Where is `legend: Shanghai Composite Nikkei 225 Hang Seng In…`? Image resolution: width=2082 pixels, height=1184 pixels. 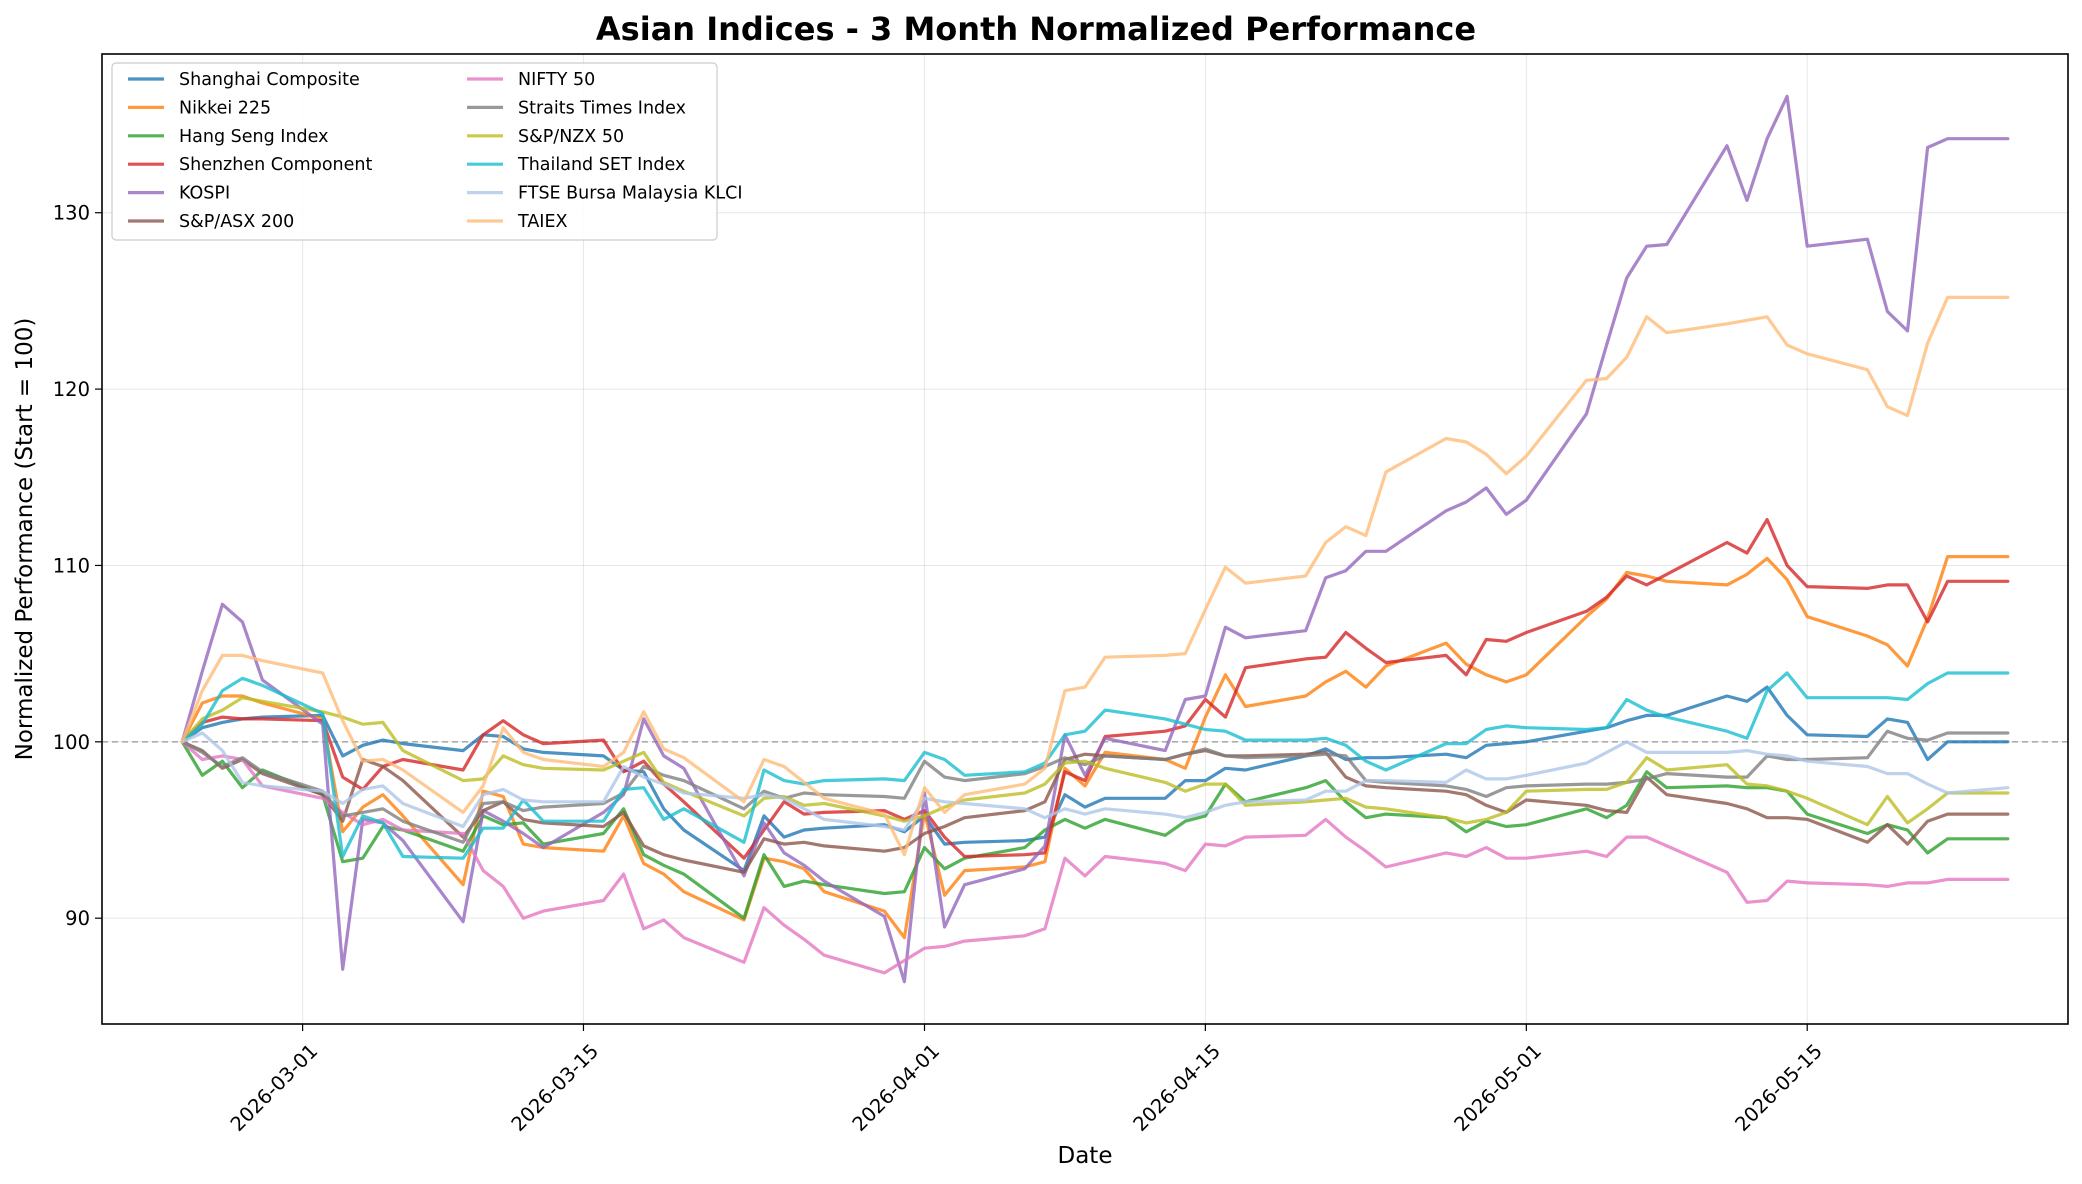
legend: Shanghai Composite Nikkei 225 Hang Seng In… is located at coordinates (427, 151).